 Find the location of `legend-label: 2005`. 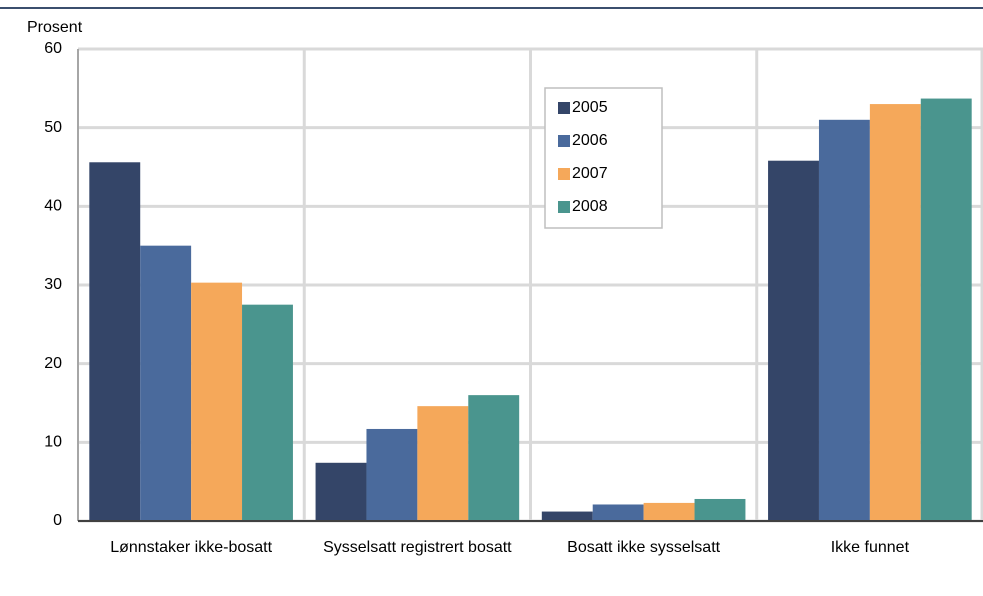

legend-label: 2005 is located at coordinates (590, 107).